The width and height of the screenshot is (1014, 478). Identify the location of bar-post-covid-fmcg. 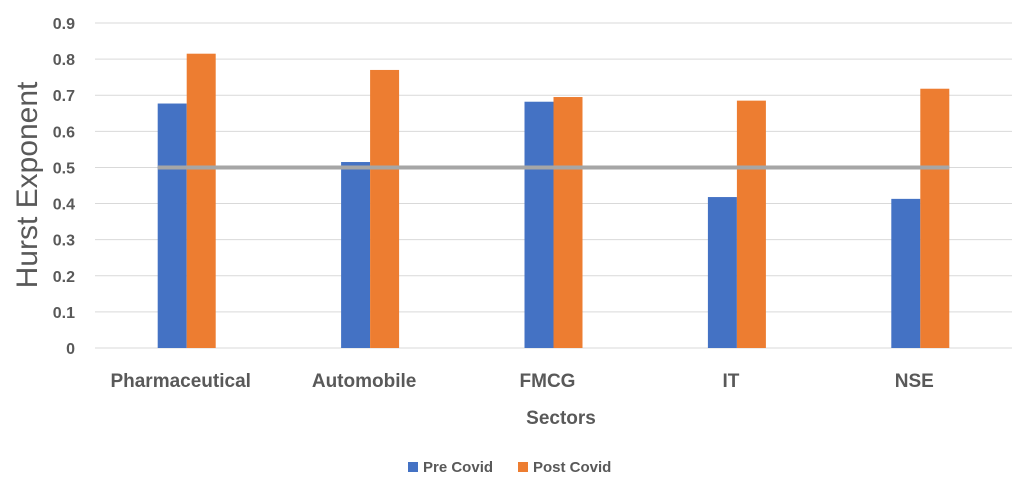
(568, 223).